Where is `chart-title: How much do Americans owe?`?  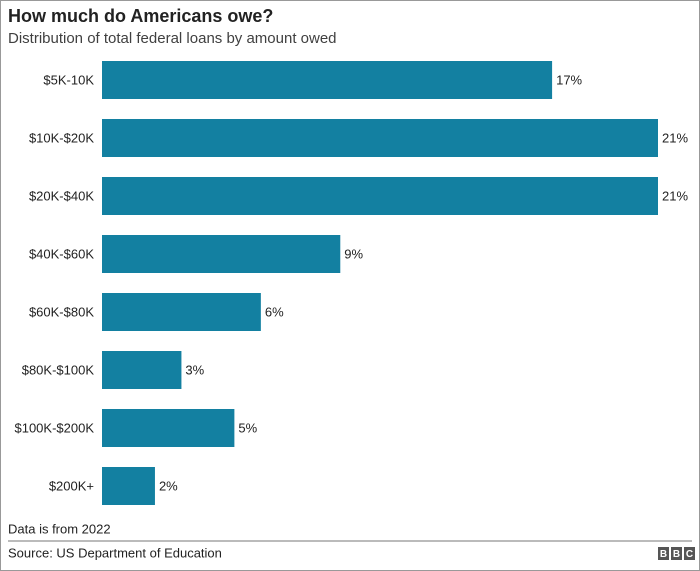
chart-title: How much do Americans owe? is located at coordinates (140, 16).